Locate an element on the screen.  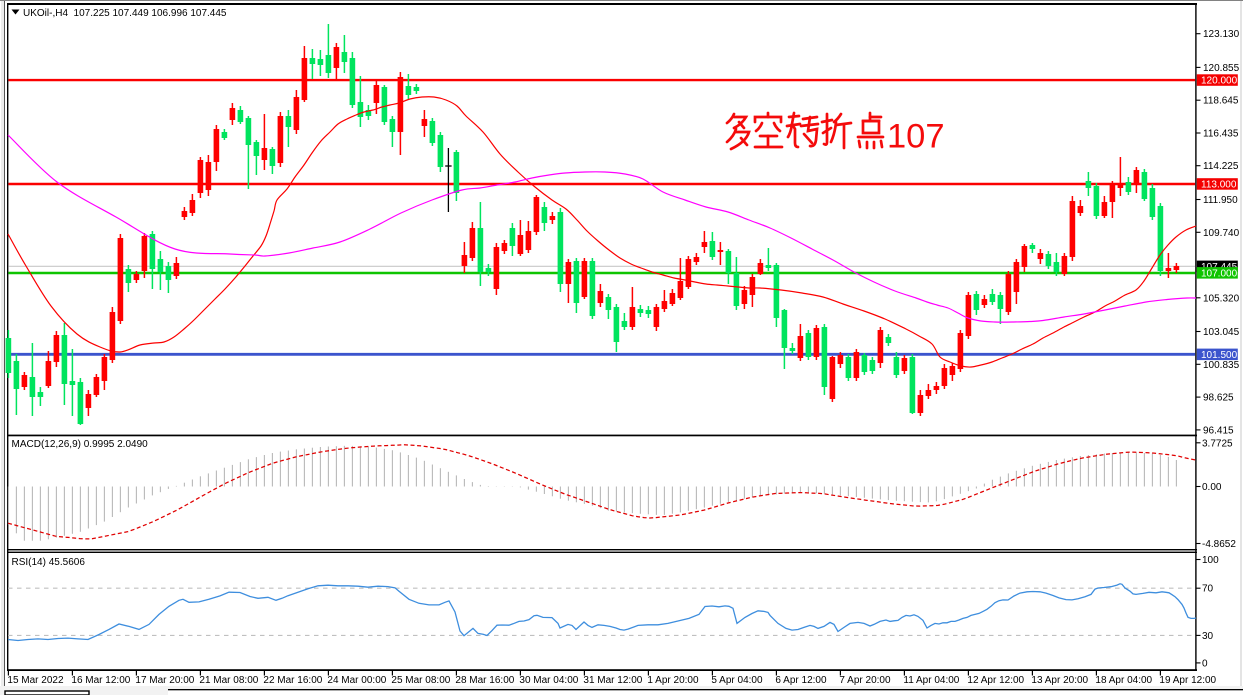
svg-text: 96.415 is located at coordinates (1218, 430).